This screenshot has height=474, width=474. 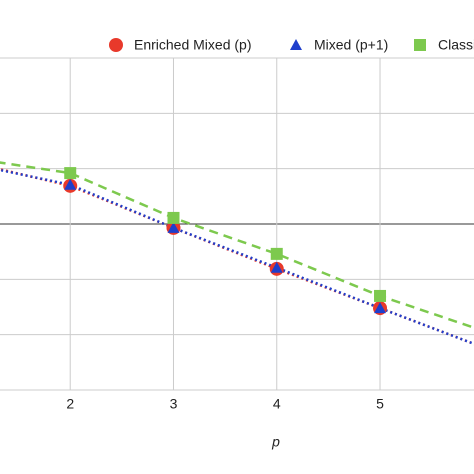 What do you see at coordinates (275, 442) in the screenshot?
I see `x-axis-label: p` at bounding box center [275, 442].